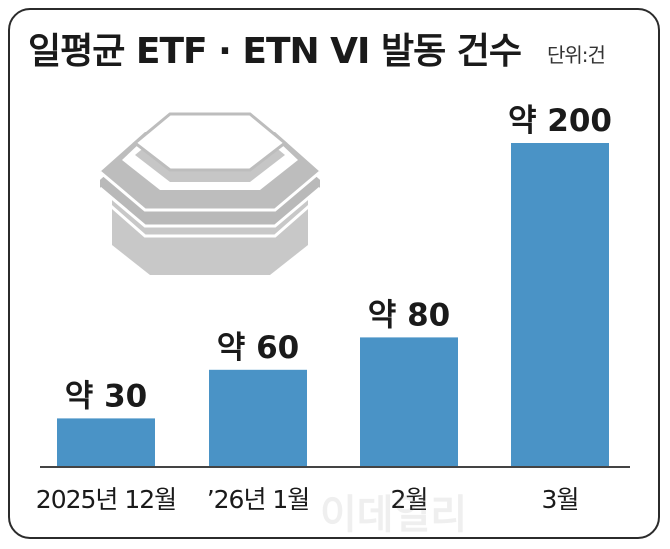 The height and width of the screenshot is (549, 670). Describe the element at coordinates (275, 51) in the screenshot. I see `chart-title: 일평균 ETF · ETN VI 발동 건수` at that location.